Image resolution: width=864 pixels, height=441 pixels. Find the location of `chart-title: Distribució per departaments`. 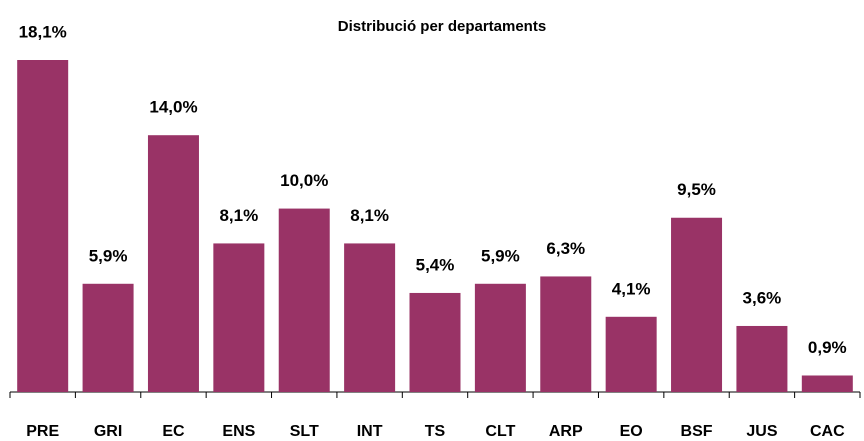

chart-title: Distribució per departaments is located at coordinates (442, 26).